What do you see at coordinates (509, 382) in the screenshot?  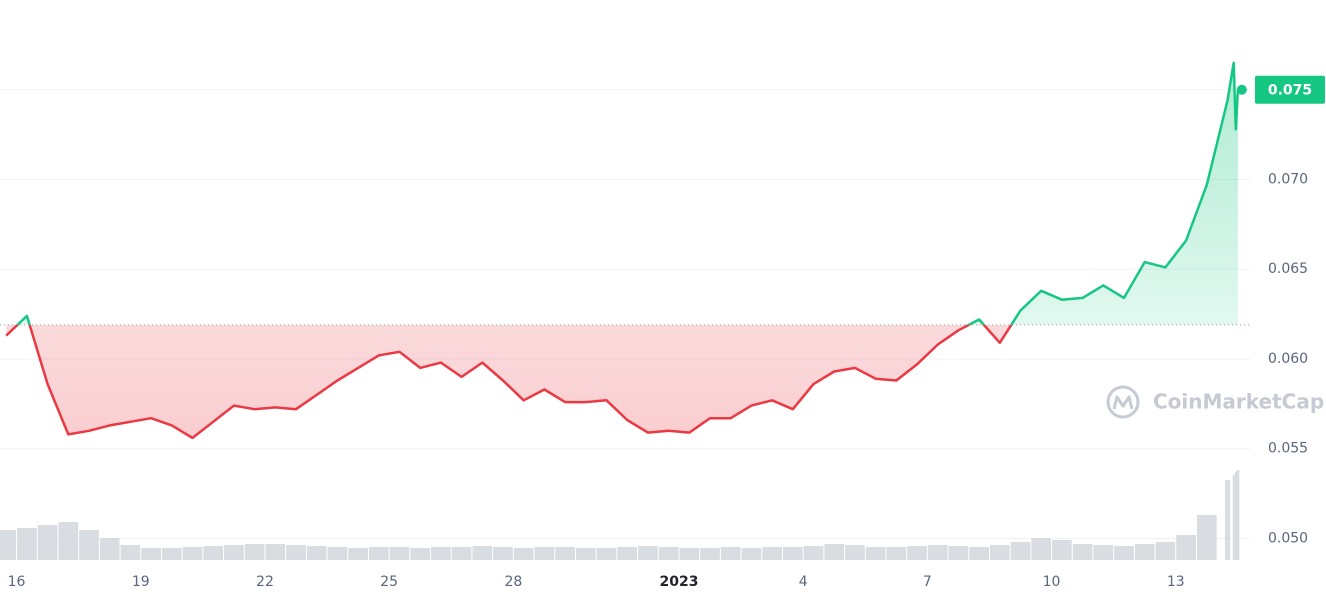 I see `price-line-down` at bounding box center [509, 382].